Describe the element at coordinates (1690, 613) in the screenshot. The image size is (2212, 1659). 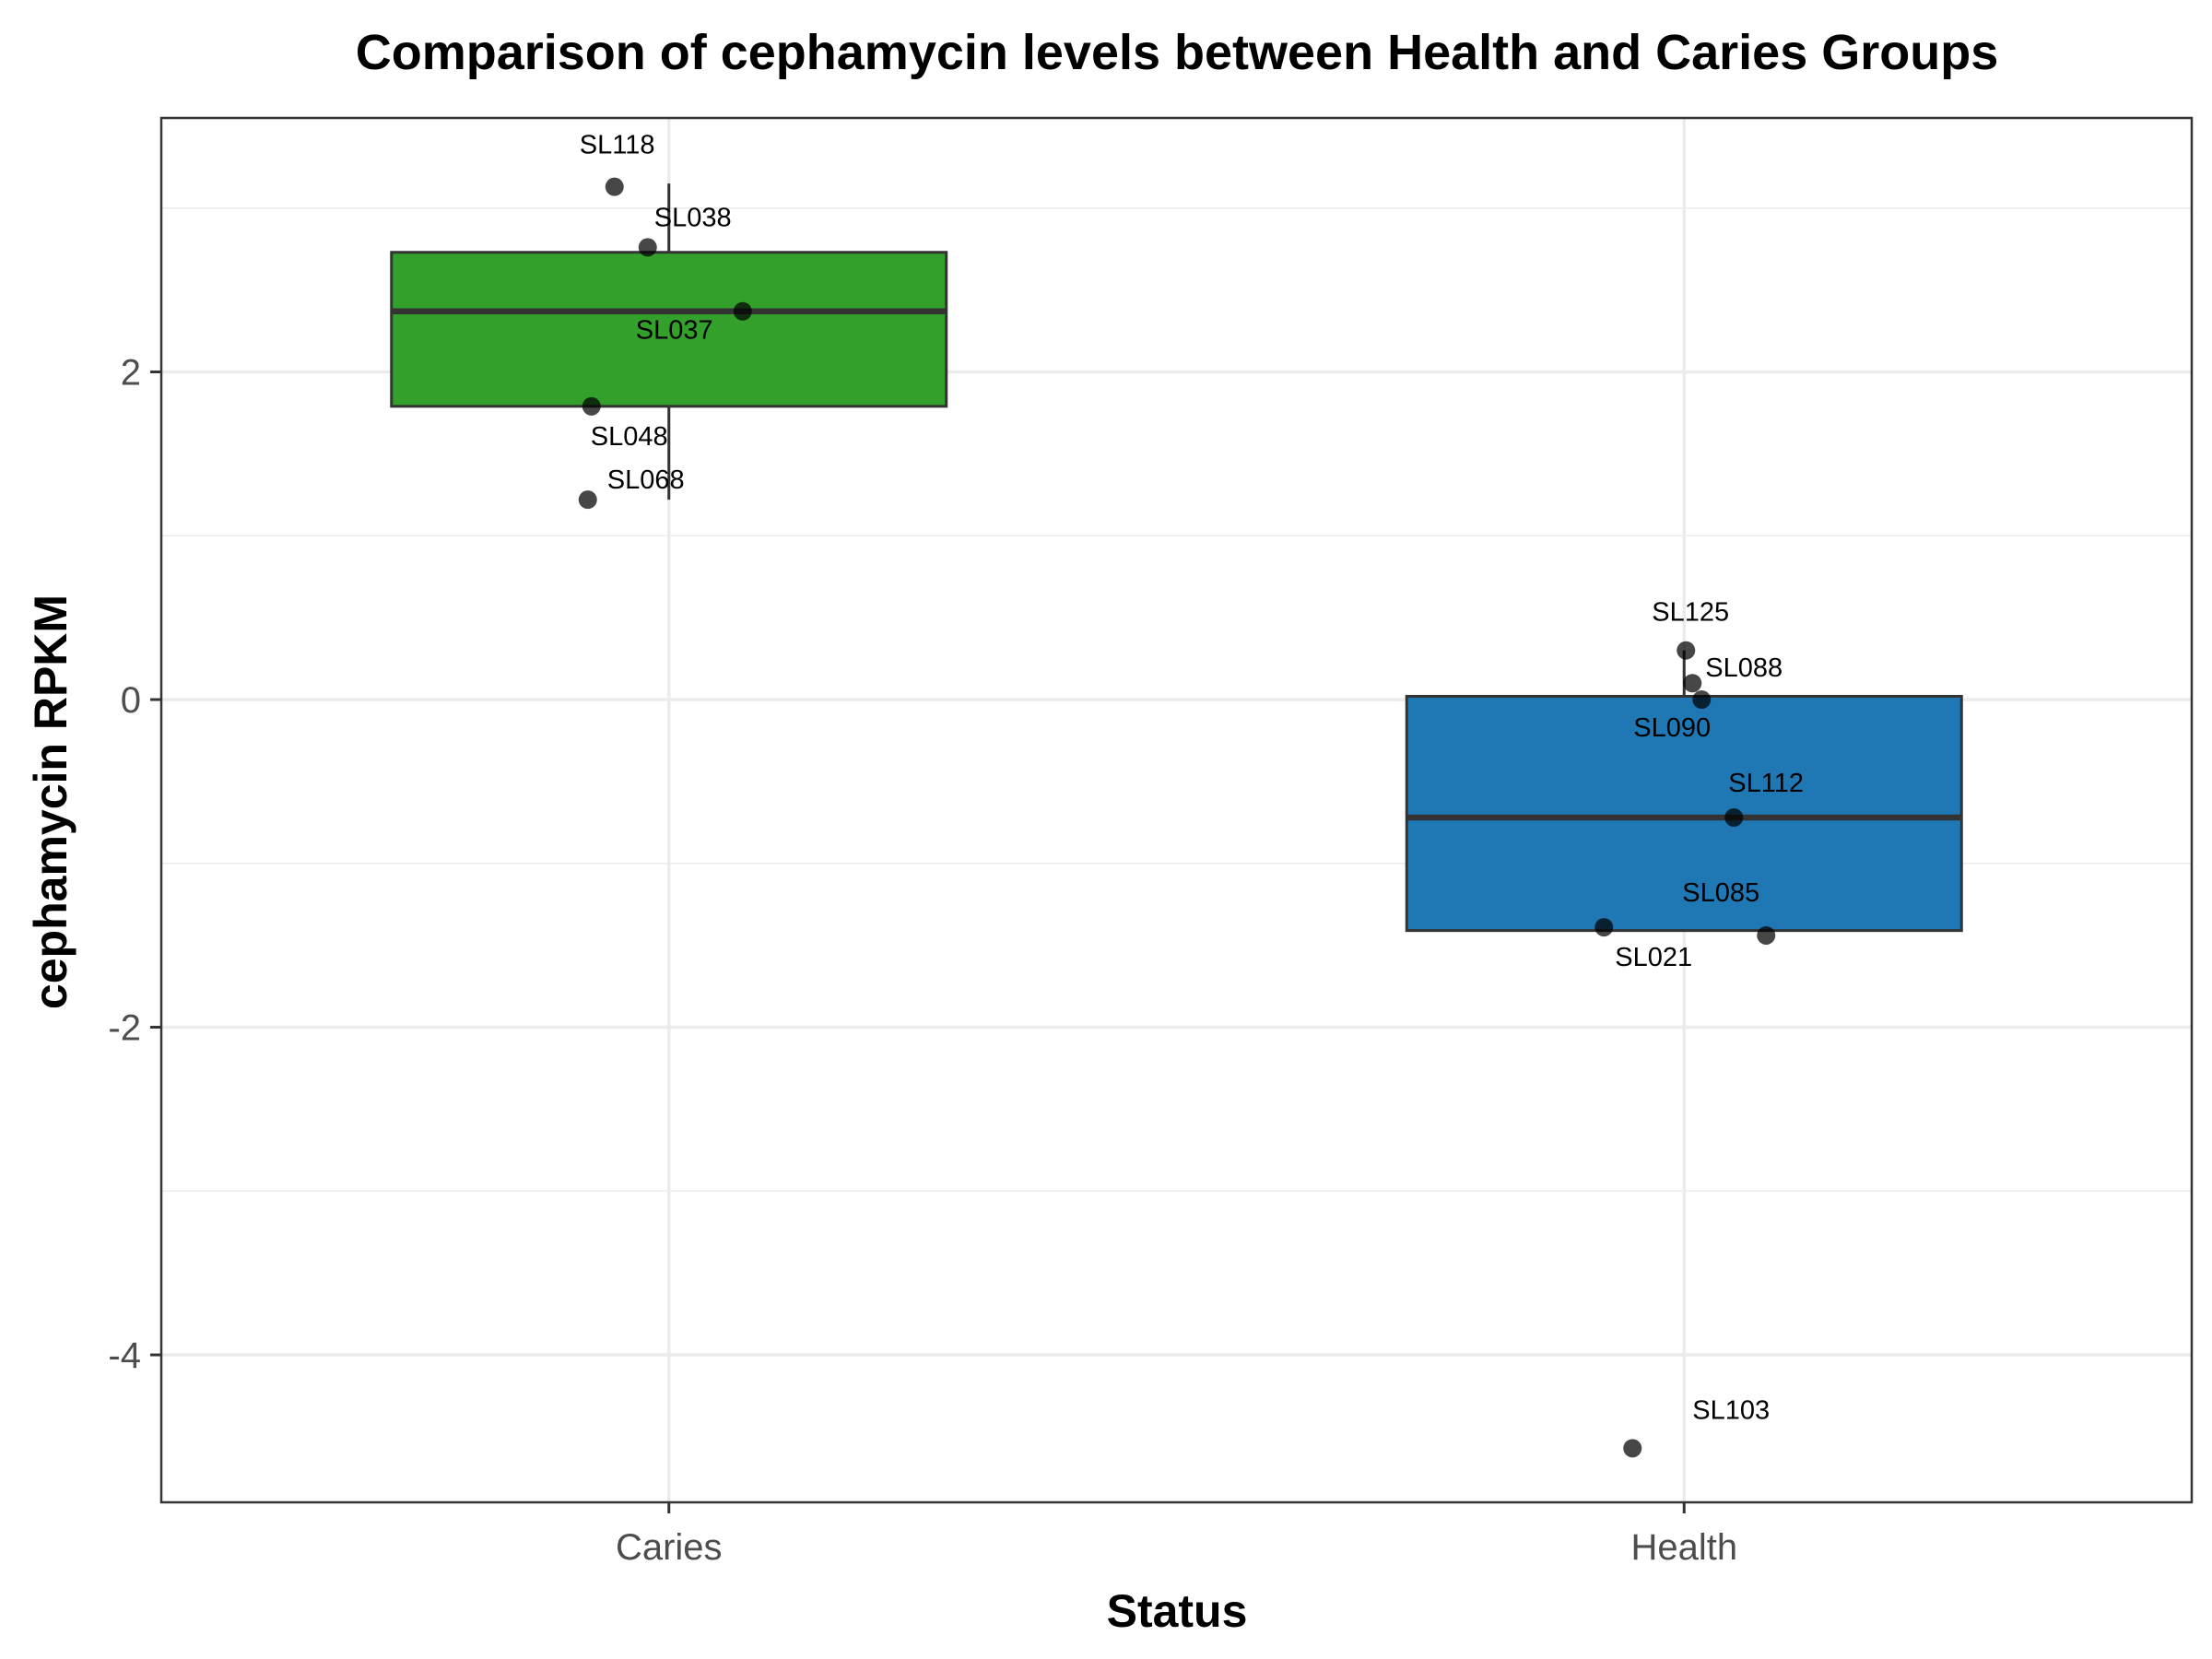
I see `point-label: SL125` at that location.